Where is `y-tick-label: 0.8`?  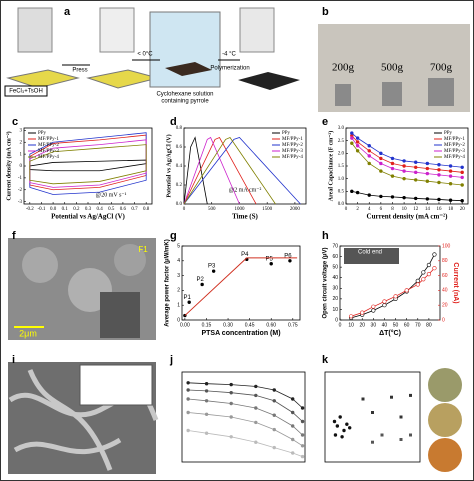
y-tick-label: 0.8 is located at coordinates (179, 128).